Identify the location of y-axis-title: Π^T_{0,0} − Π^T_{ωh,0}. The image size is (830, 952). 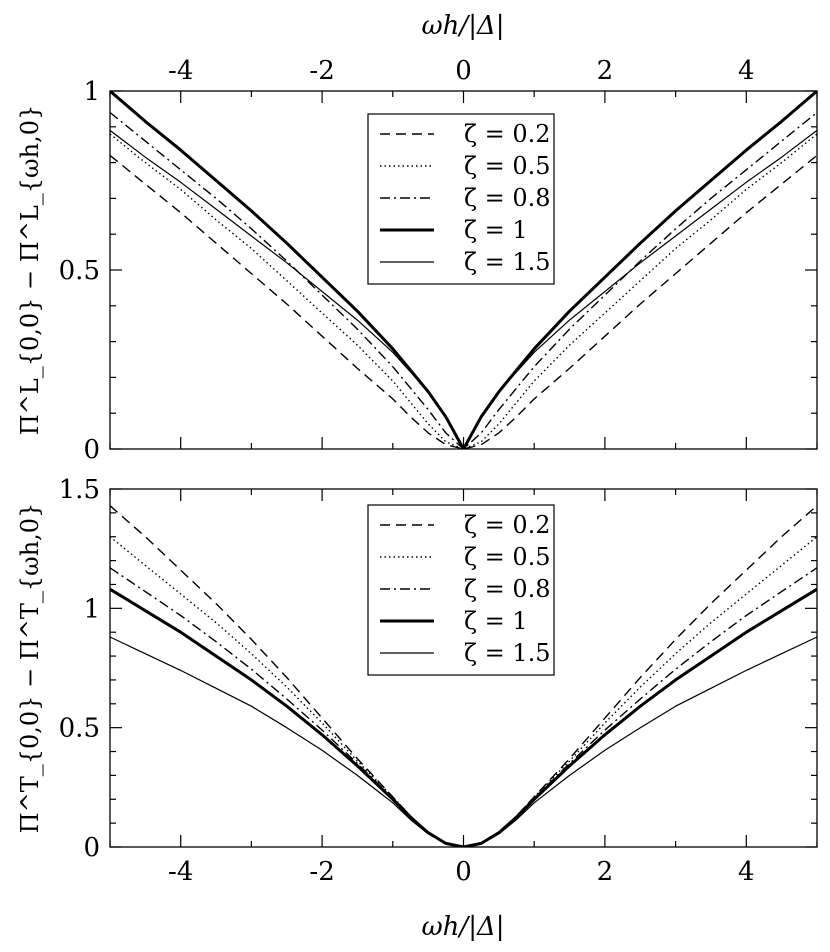
(30, 668).